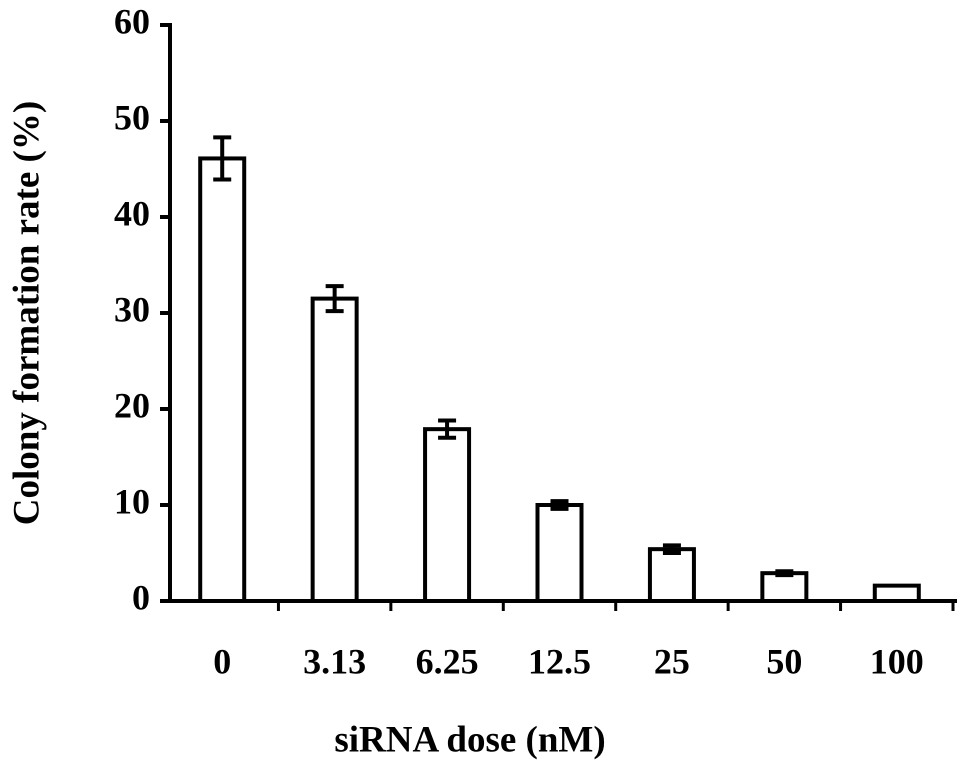 This screenshot has width=969, height=777. I want to click on x-tick-label: 12.5, so click(559, 661).